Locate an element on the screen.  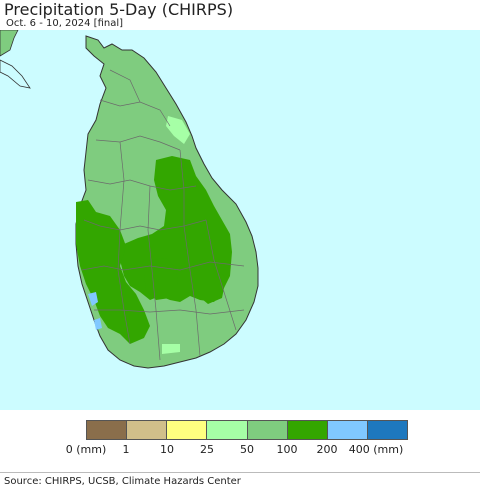
legend-label: 1 is located at coordinates (126, 449).